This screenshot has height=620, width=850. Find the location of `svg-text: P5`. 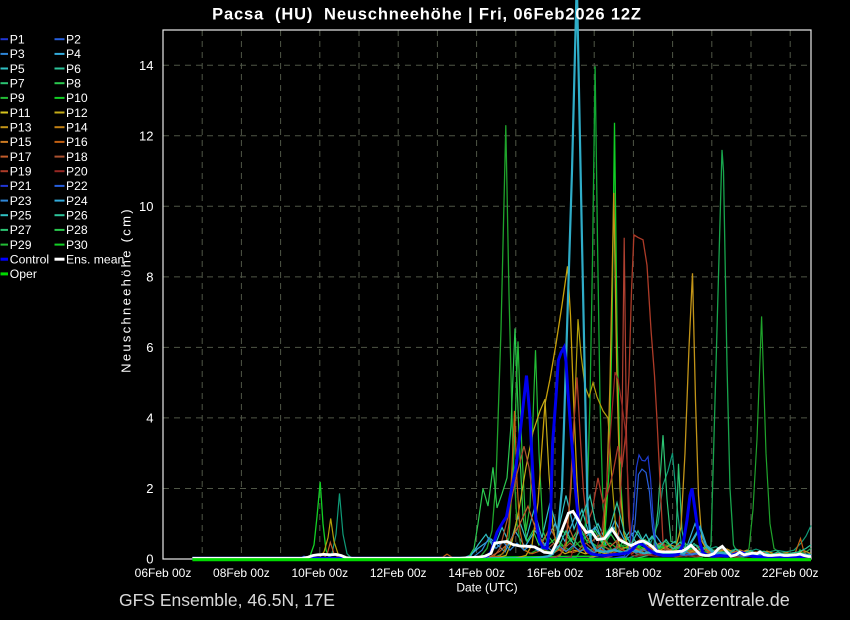

svg-text: P5 is located at coordinates (17, 69).